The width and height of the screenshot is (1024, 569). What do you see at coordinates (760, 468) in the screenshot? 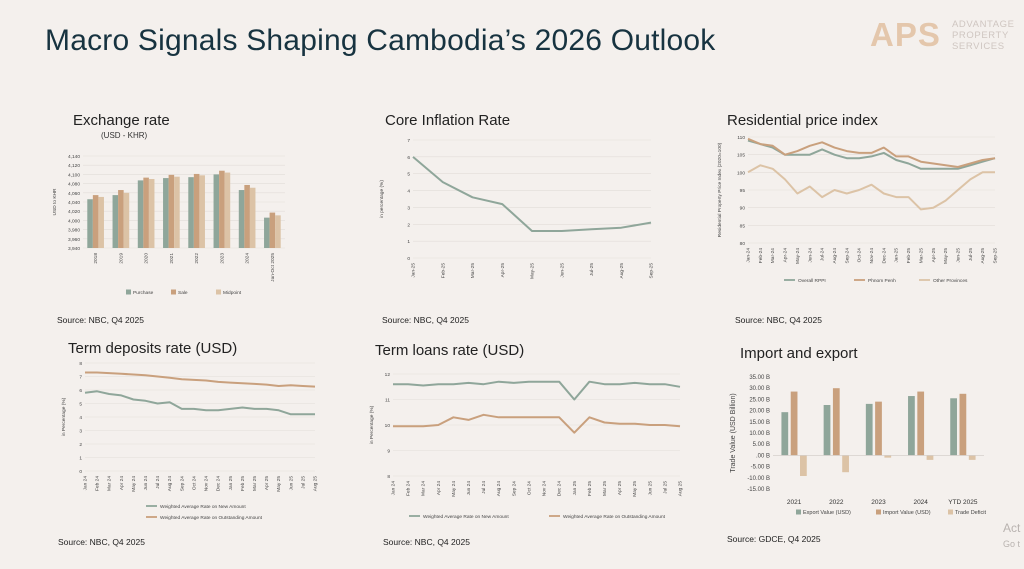
I see `y-tick-label: -5.00 B` at bounding box center [760, 468].